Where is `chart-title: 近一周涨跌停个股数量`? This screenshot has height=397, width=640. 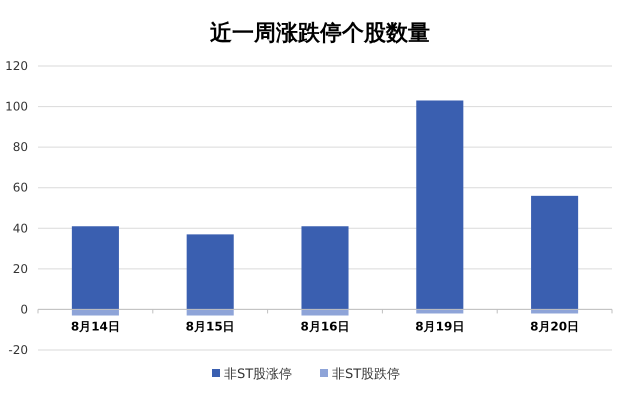 chart-title: 近一周涨跌停个股数量 is located at coordinates (319, 33).